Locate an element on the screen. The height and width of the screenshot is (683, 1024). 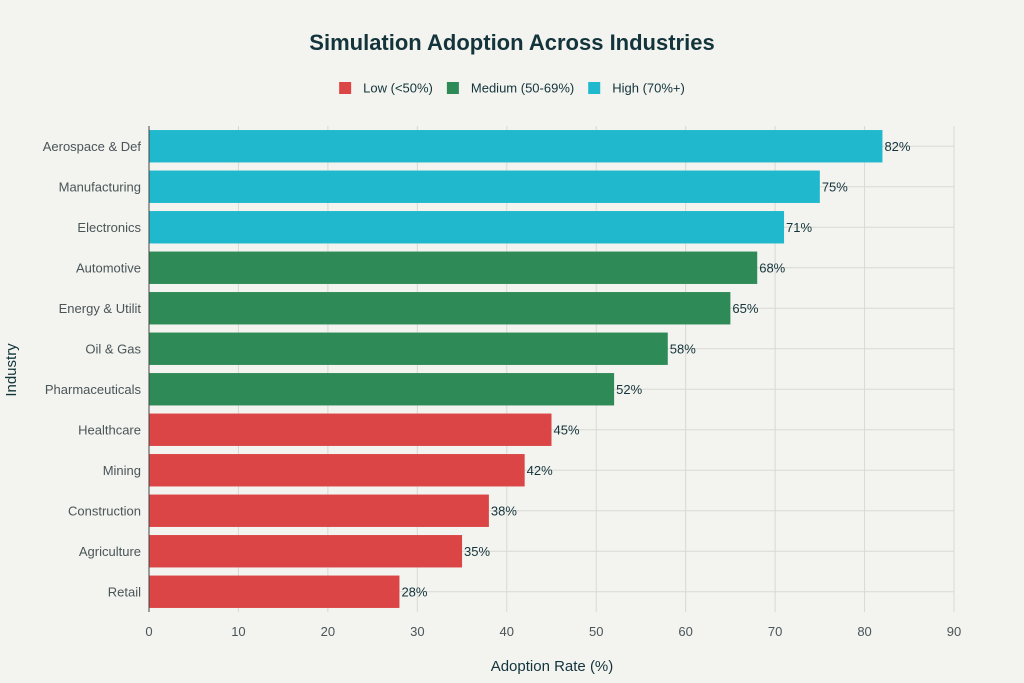
category-label: Manufacturing is located at coordinates (100, 186).